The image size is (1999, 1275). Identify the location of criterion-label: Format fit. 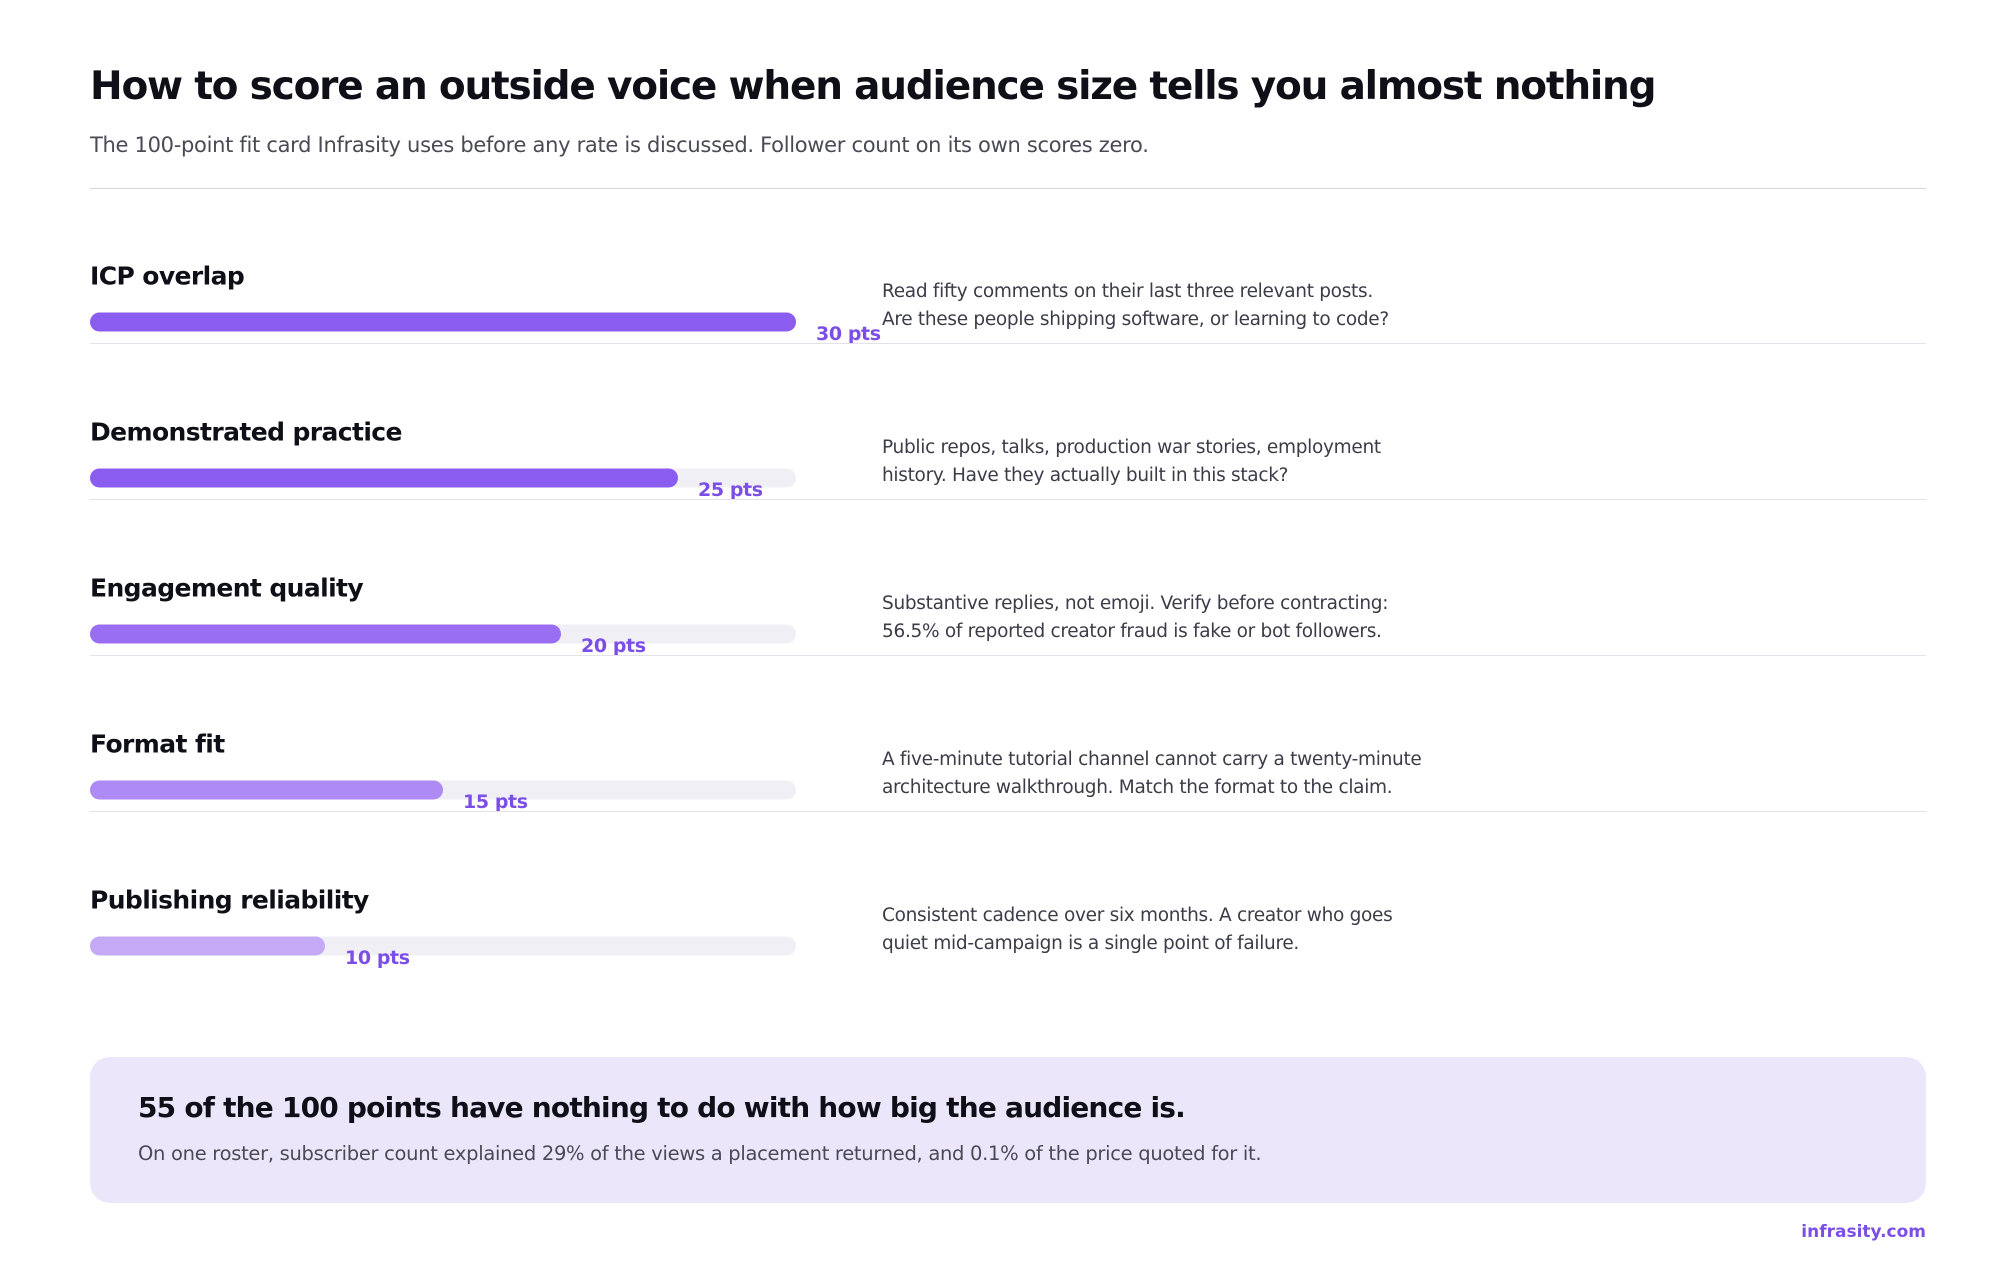
(157, 744).